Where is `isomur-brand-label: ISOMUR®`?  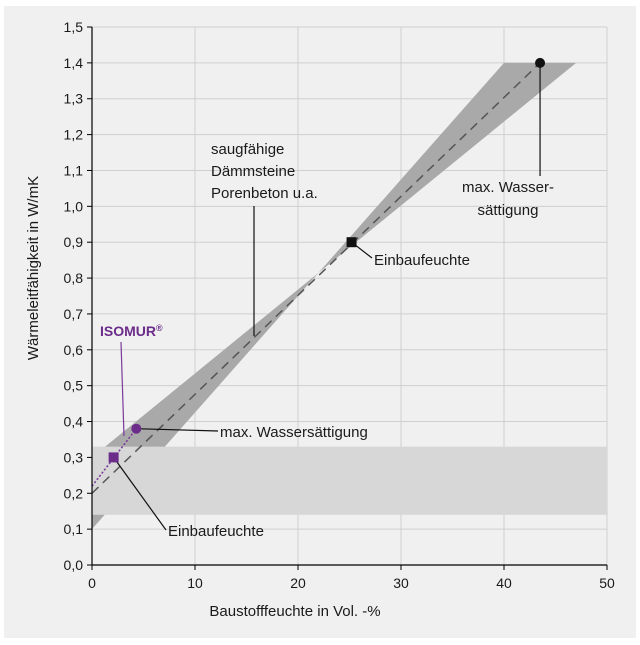 isomur-brand-label: ISOMUR® is located at coordinates (131, 331).